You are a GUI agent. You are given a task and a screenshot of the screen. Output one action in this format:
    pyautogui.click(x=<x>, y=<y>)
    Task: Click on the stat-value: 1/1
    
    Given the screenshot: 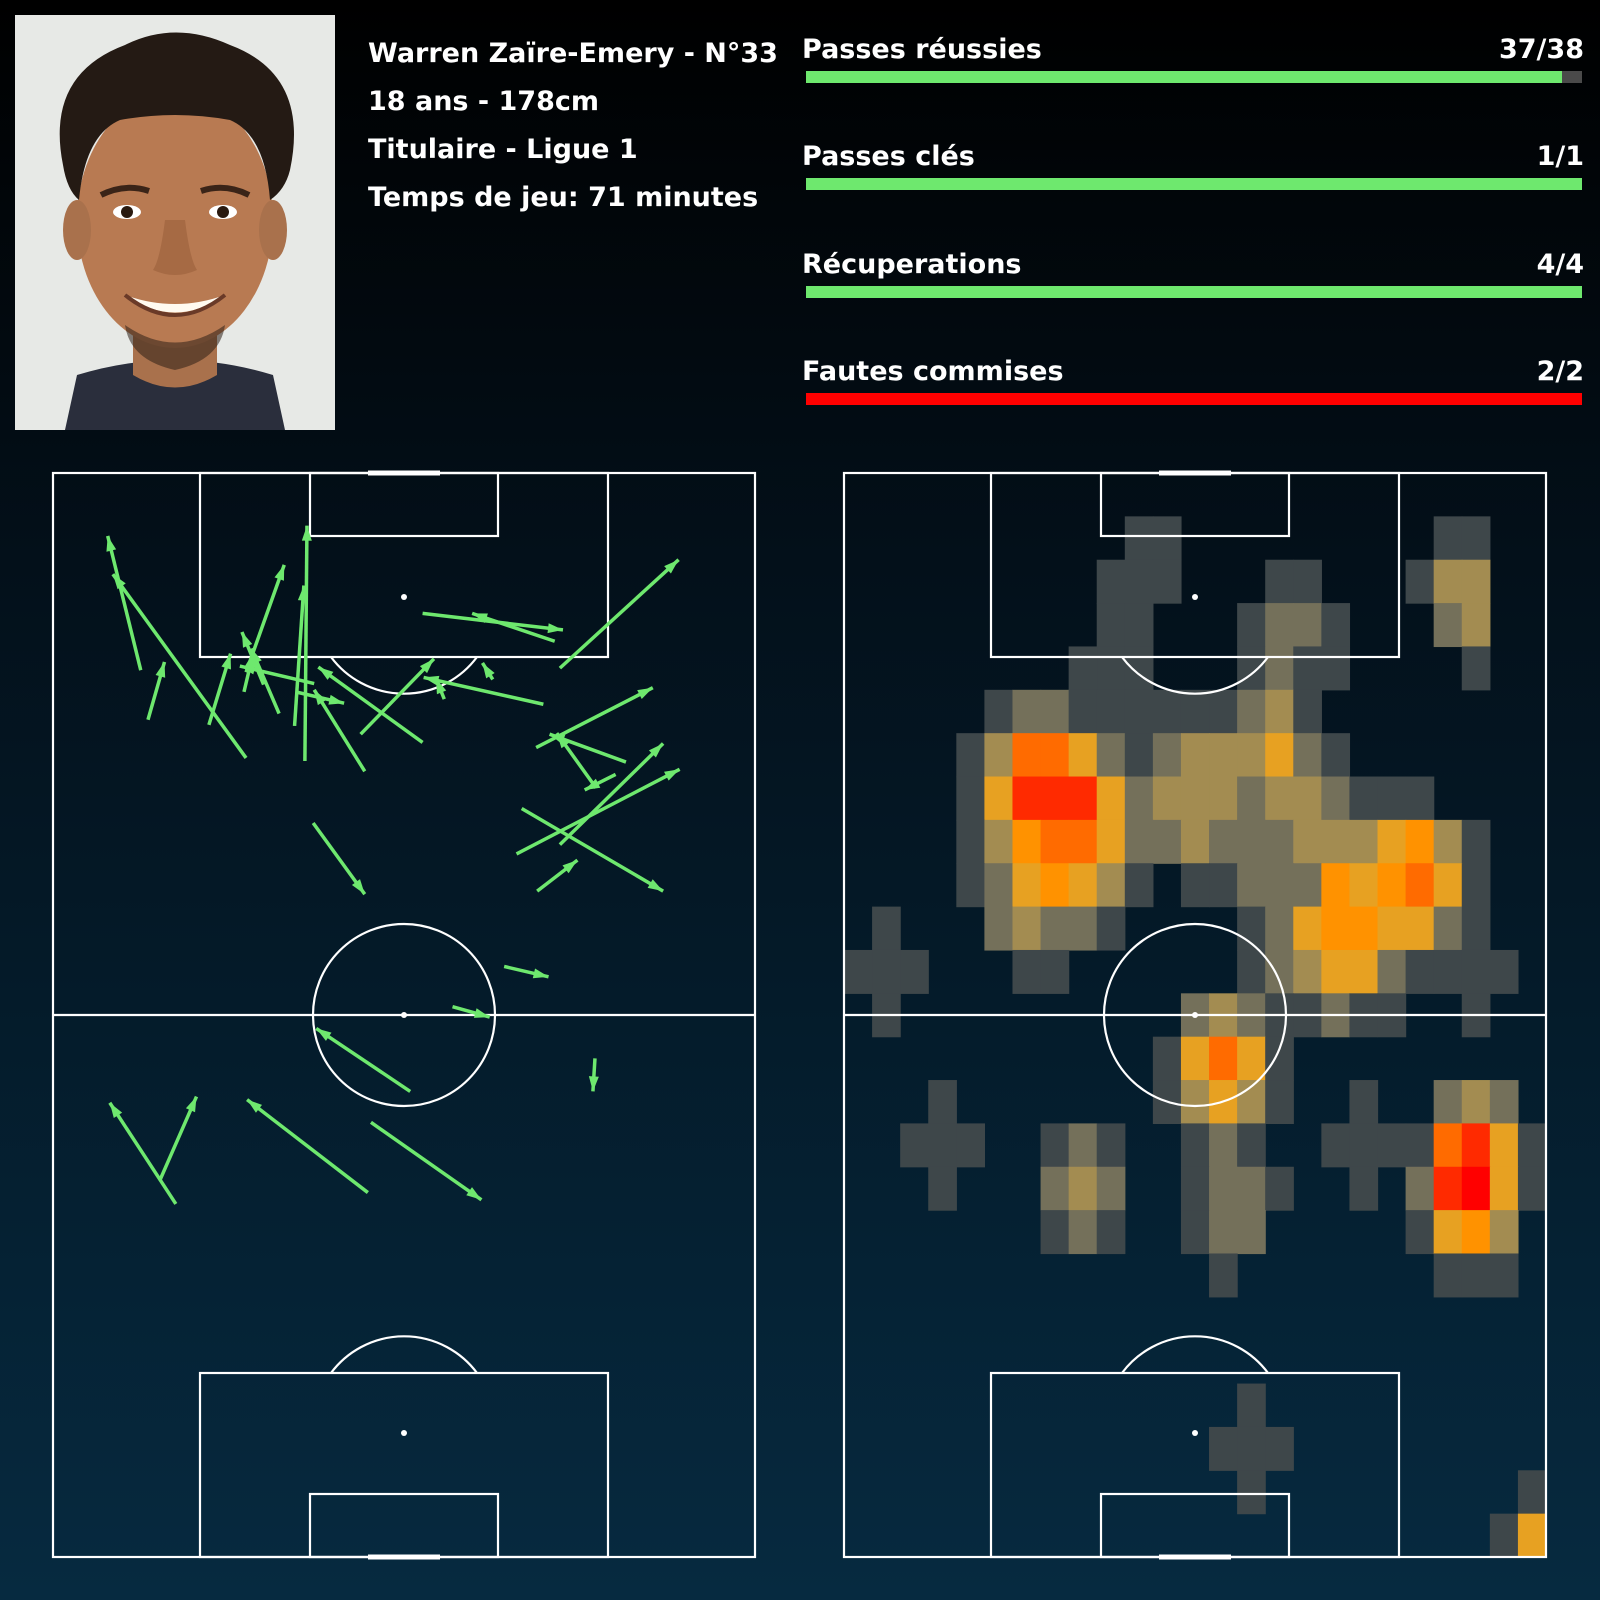 What is the action you would take?
    pyautogui.click(x=1560, y=156)
    